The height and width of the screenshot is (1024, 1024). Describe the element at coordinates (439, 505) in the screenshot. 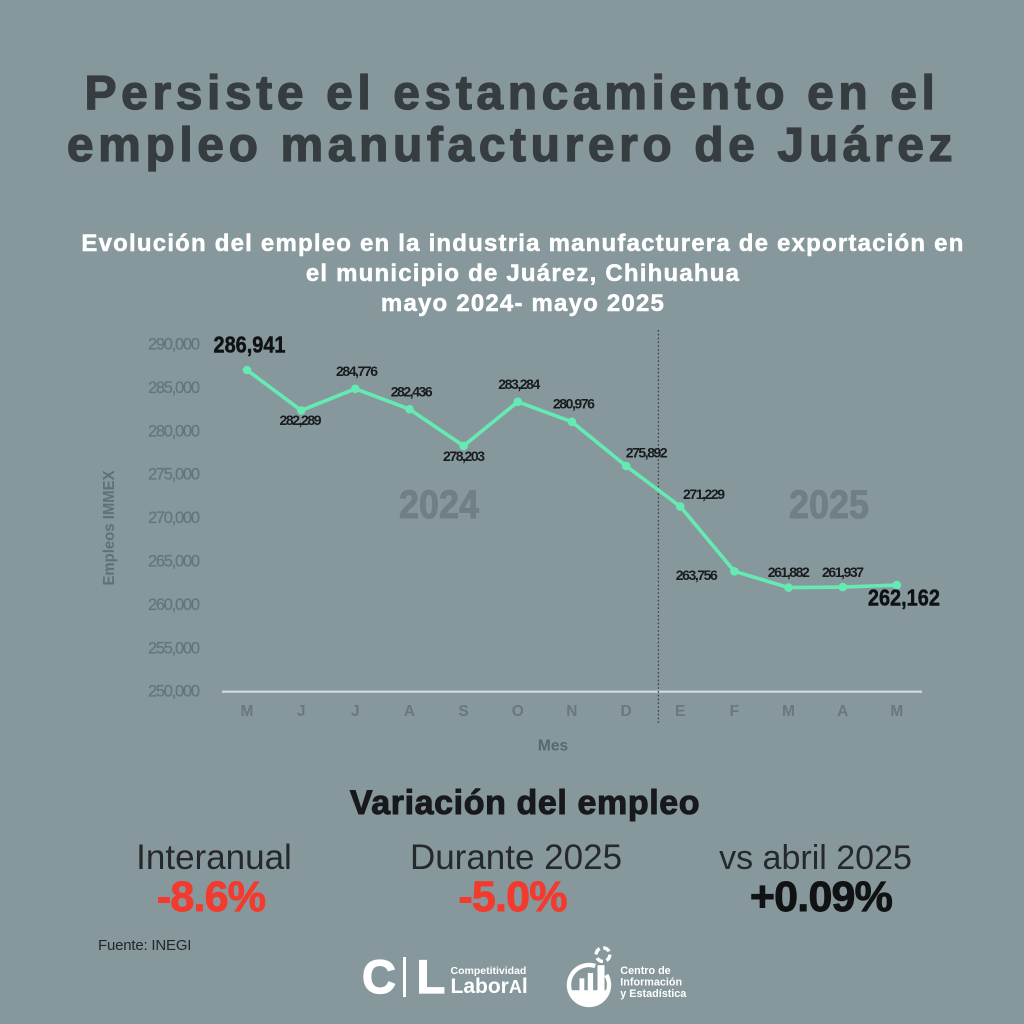

I see `svg-text: 2024` at that location.